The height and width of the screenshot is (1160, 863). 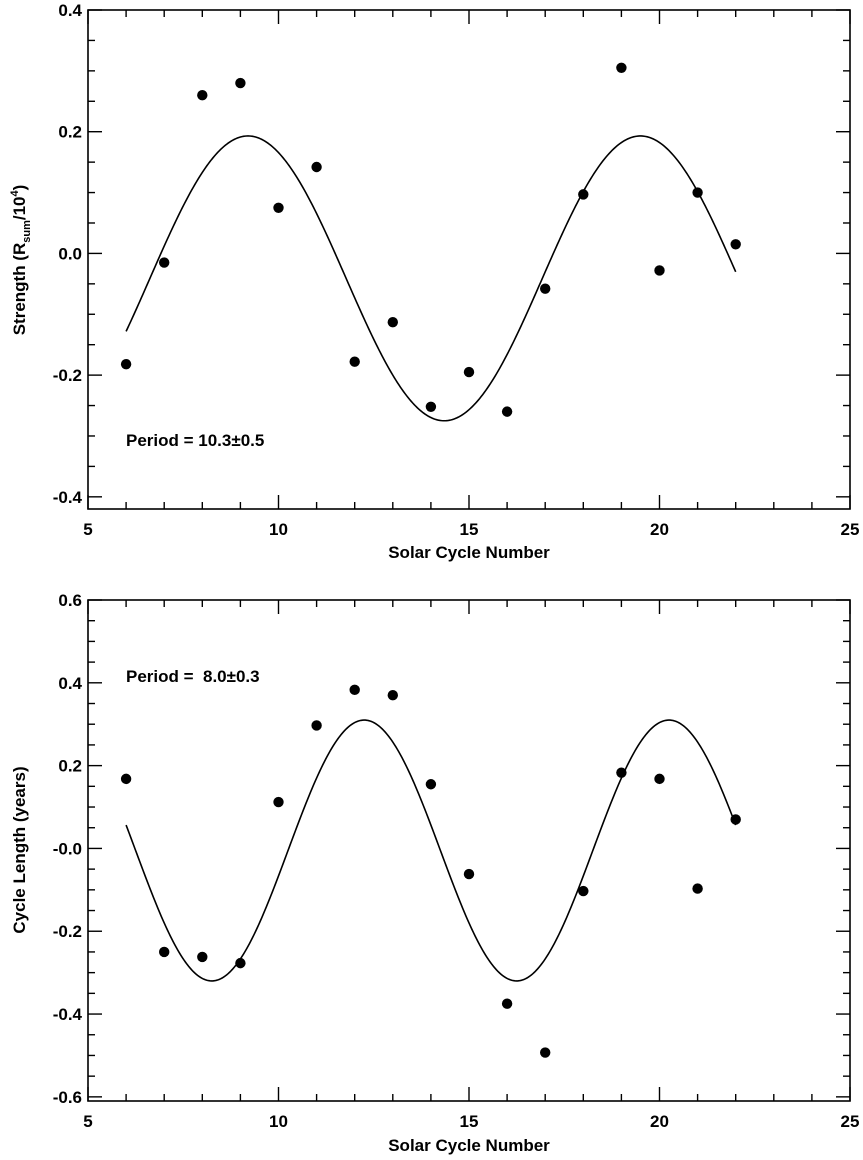 What do you see at coordinates (87, 529) in the screenshot?
I see `strength-x-tick-label: 5` at bounding box center [87, 529].